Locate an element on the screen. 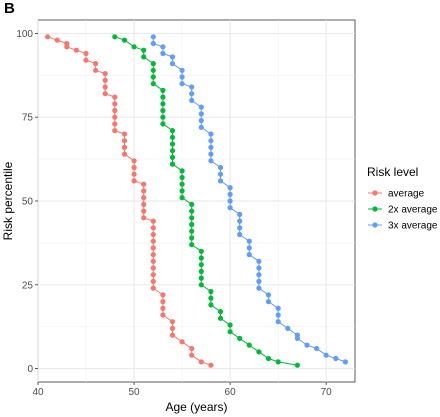 The image size is (440, 417). legend-label: 3x average is located at coordinates (413, 226).